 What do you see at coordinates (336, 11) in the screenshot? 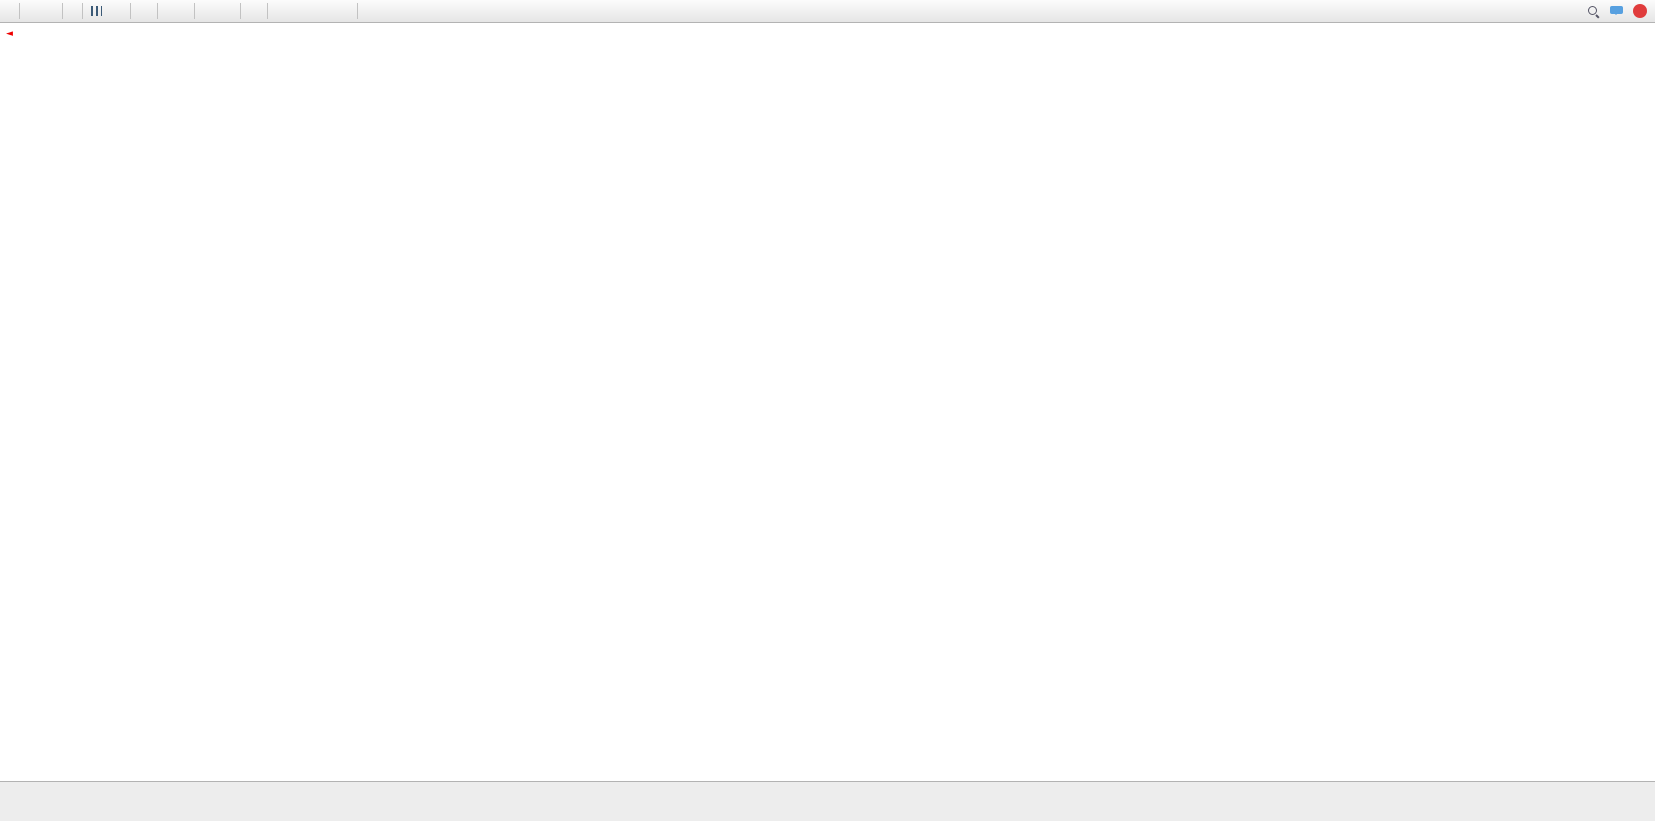
I see `text-label-button` at bounding box center [336, 11].